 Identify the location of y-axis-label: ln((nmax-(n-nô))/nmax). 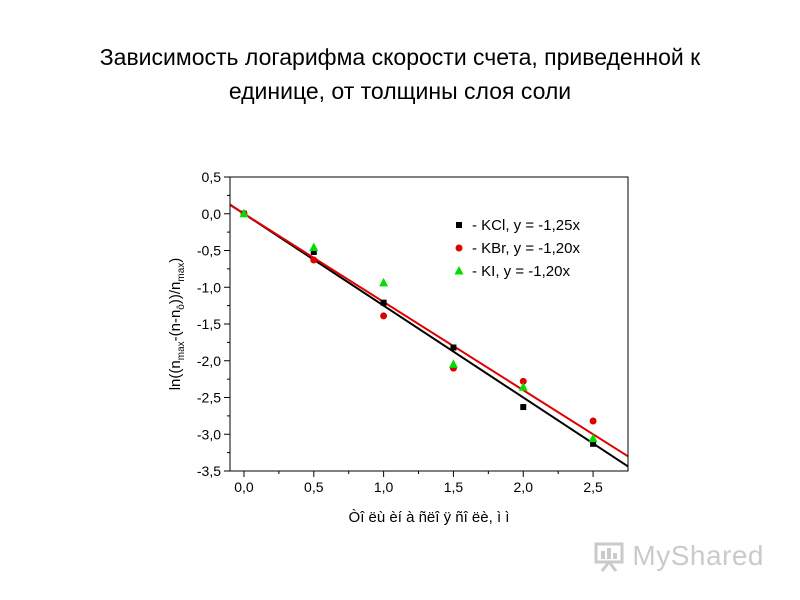
(177, 324).